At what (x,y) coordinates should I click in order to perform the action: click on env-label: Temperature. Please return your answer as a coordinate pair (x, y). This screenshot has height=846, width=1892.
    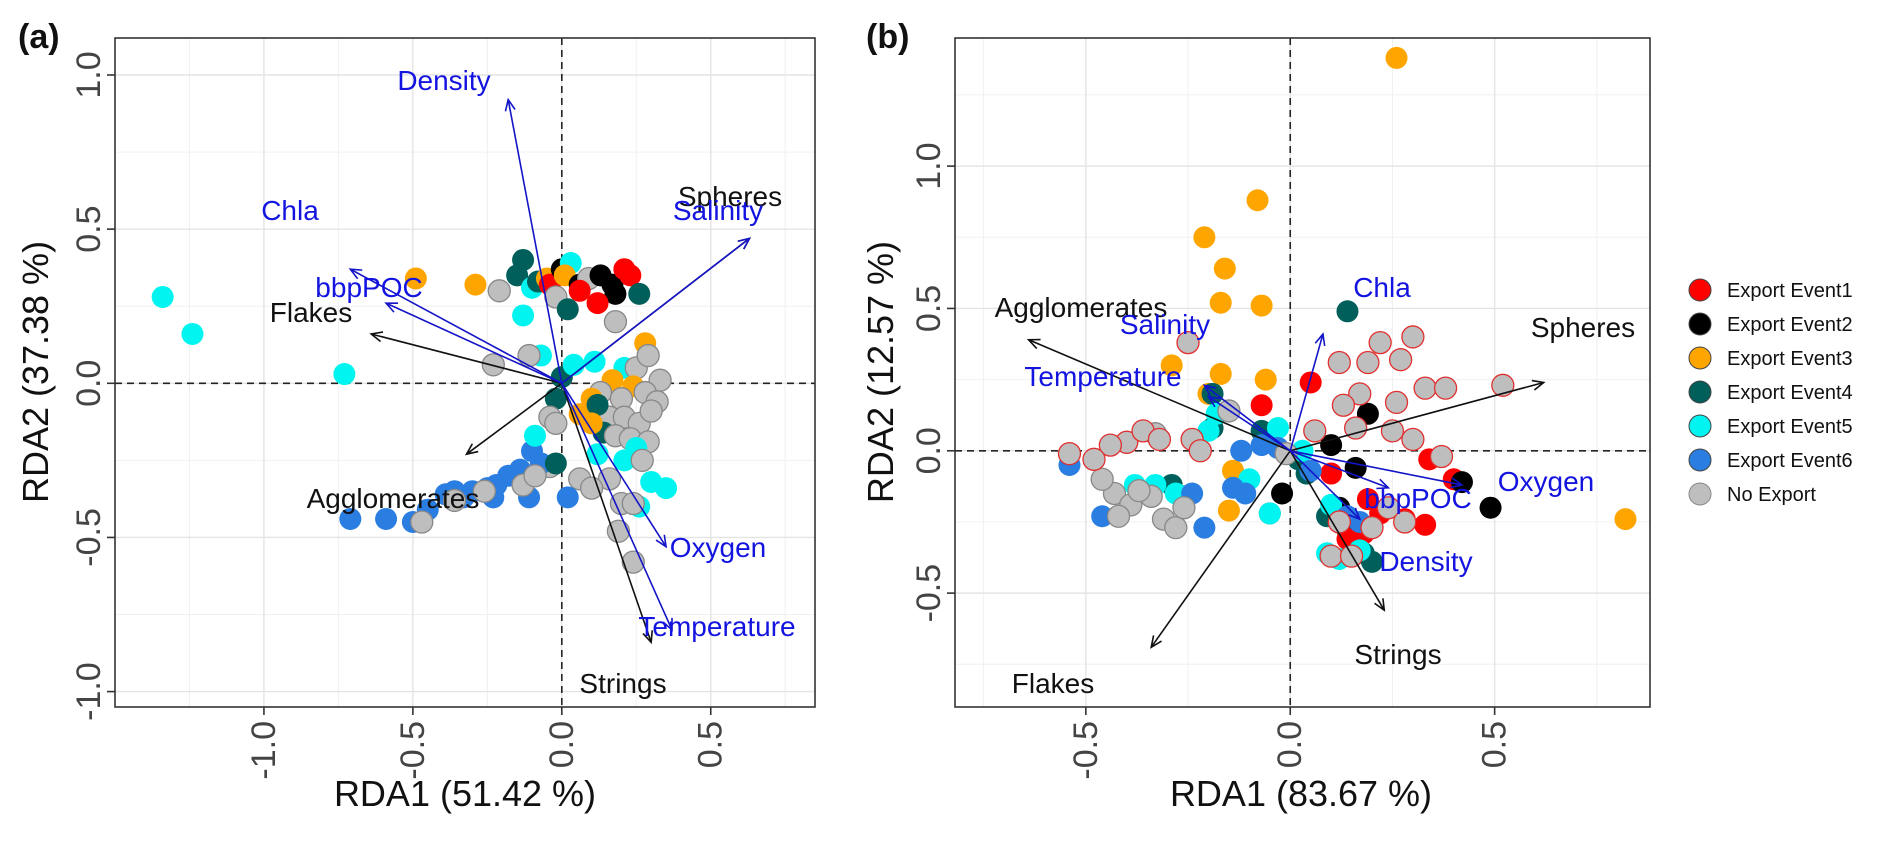
    Looking at the image, I should click on (1102, 376).